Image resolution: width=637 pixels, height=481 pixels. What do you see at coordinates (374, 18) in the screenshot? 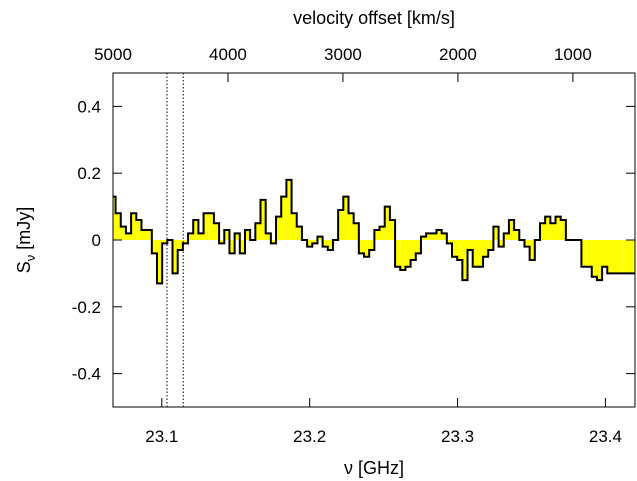
I see `top-axis-label: velocity offset [km/s]` at bounding box center [374, 18].